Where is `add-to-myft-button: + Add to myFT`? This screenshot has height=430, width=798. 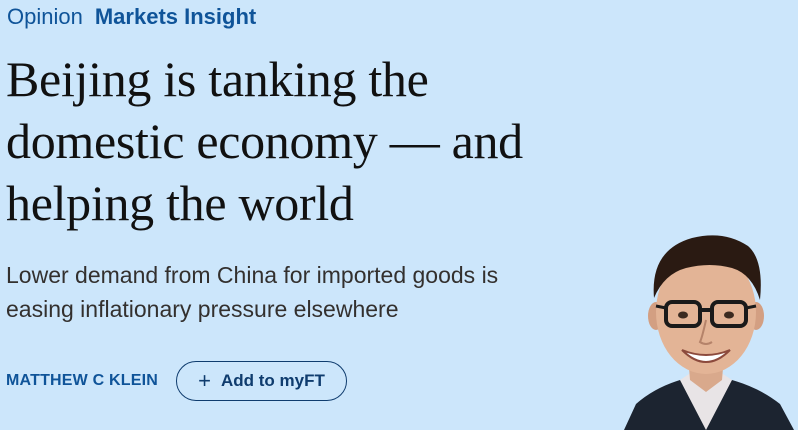 add-to-myft-button: + Add to myFT is located at coordinates (261, 381).